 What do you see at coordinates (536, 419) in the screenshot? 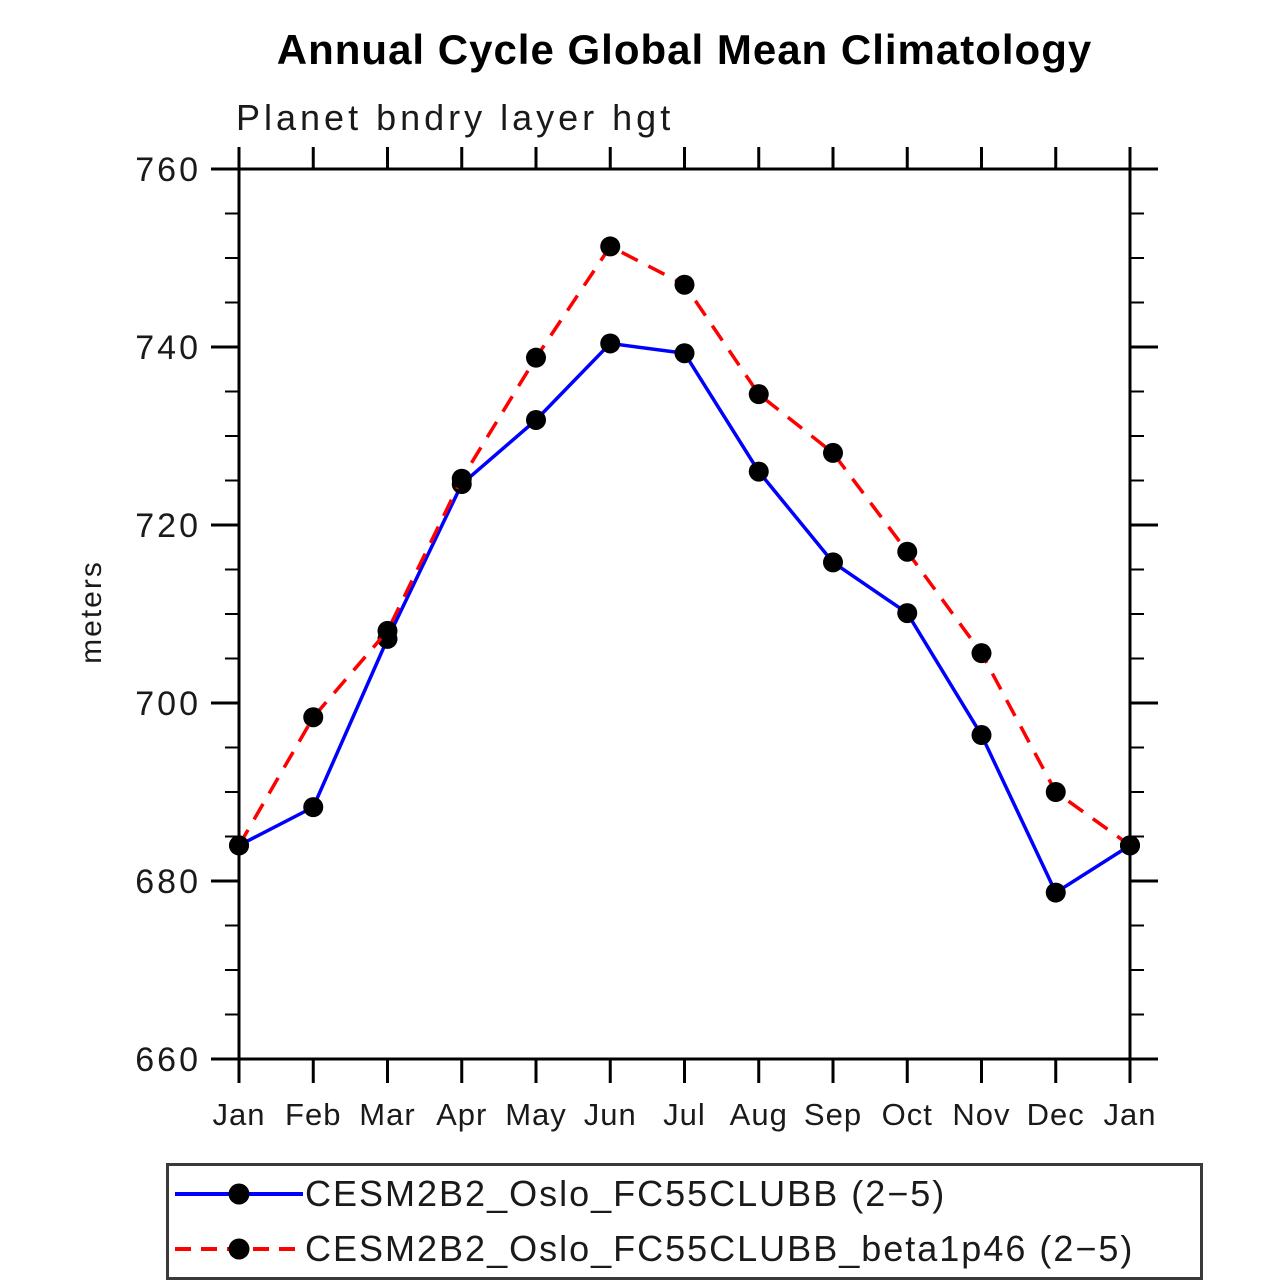
I see `data-point-s0-m4` at bounding box center [536, 419].